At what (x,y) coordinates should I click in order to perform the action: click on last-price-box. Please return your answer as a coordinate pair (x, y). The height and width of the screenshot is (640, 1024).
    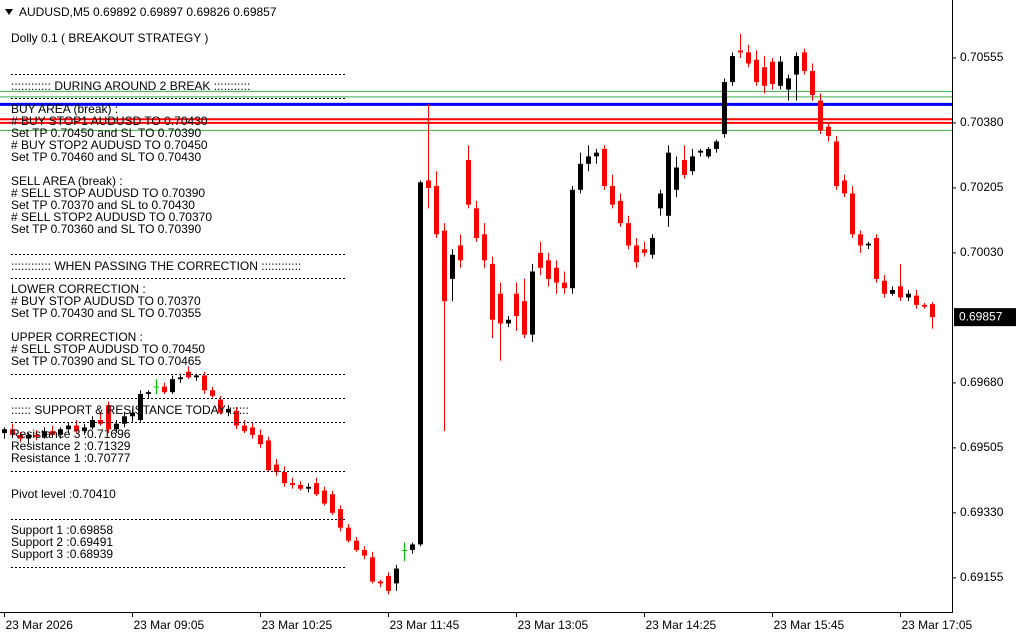
    Looking at the image, I should click on (985, 317).